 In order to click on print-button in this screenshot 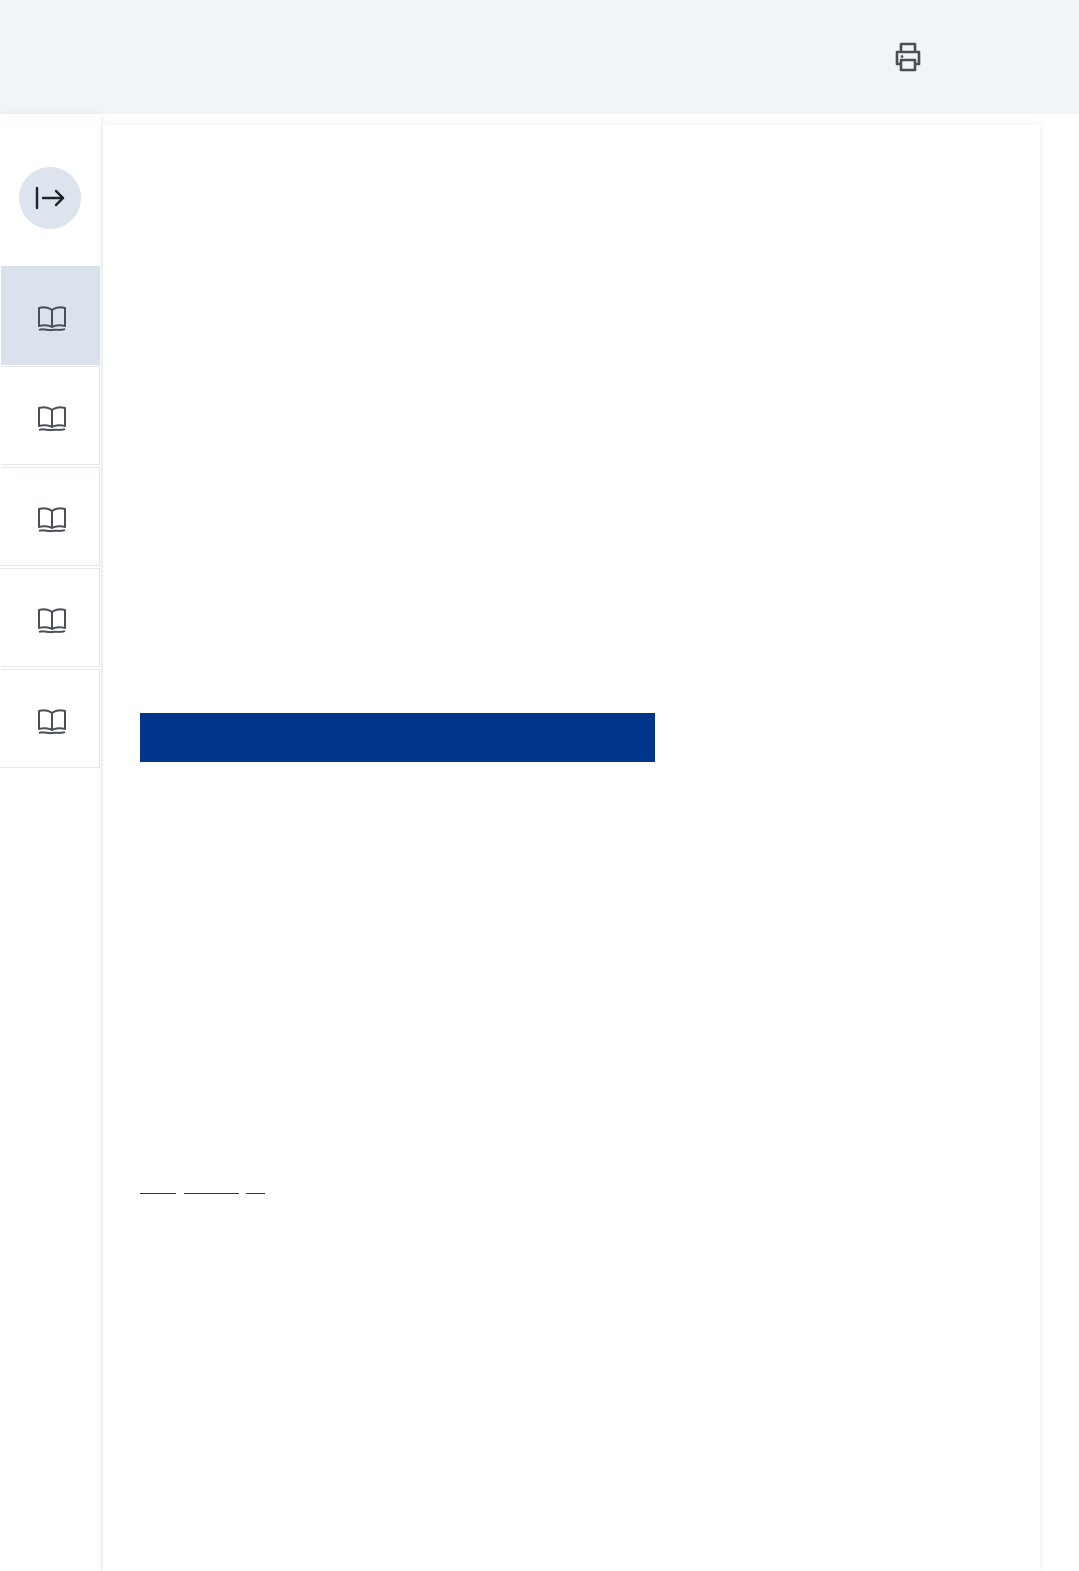, I will do `click(908, 57)`.